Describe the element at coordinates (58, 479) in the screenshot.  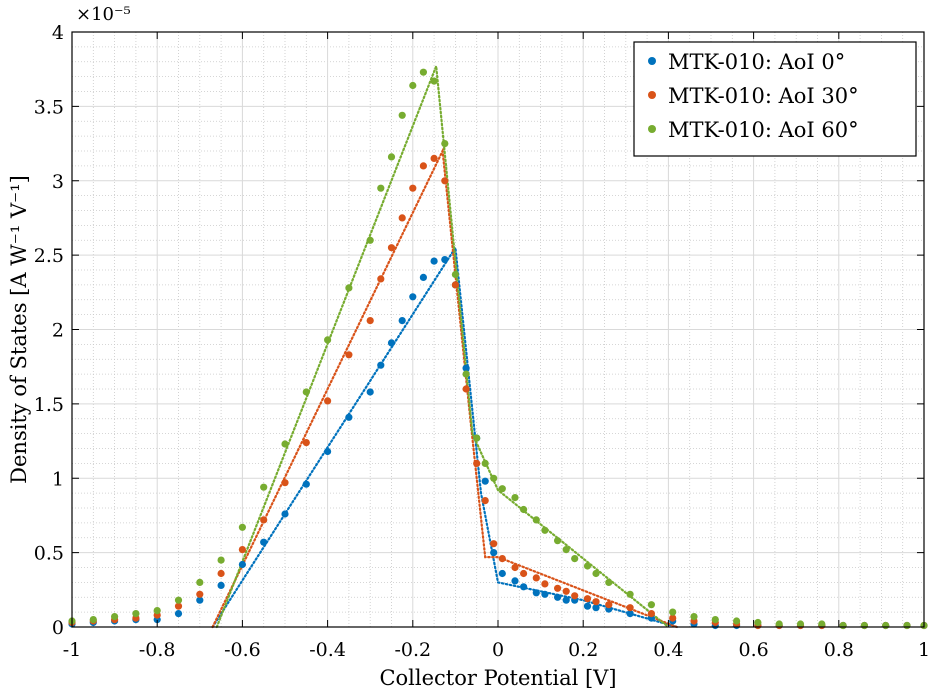
I see `y-tick-label: 1` at that location.